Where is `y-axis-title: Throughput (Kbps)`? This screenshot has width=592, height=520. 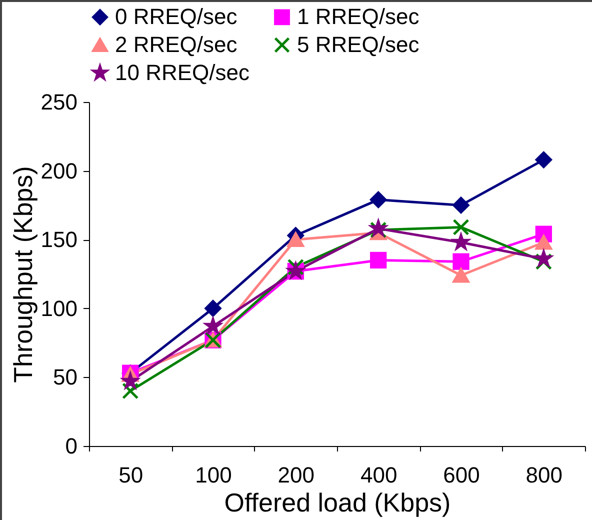 y-axis-title: Throughput (Kbps) is located at coordinates (23, 274).